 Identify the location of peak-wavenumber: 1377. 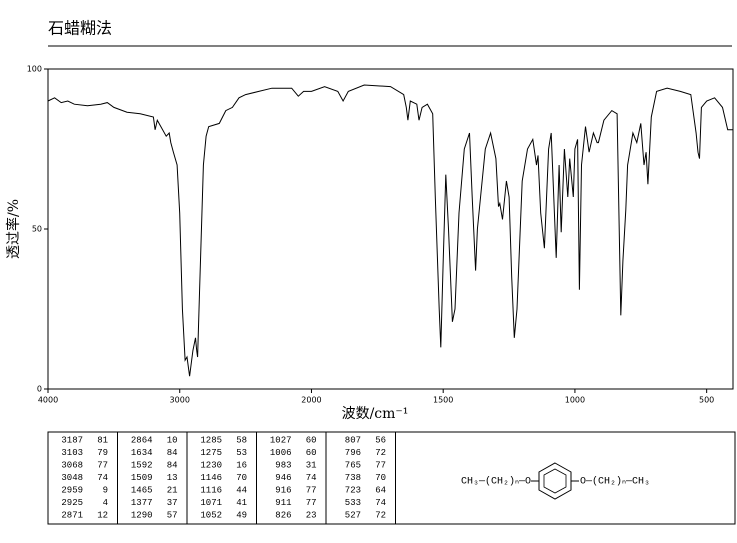
(142, 503).